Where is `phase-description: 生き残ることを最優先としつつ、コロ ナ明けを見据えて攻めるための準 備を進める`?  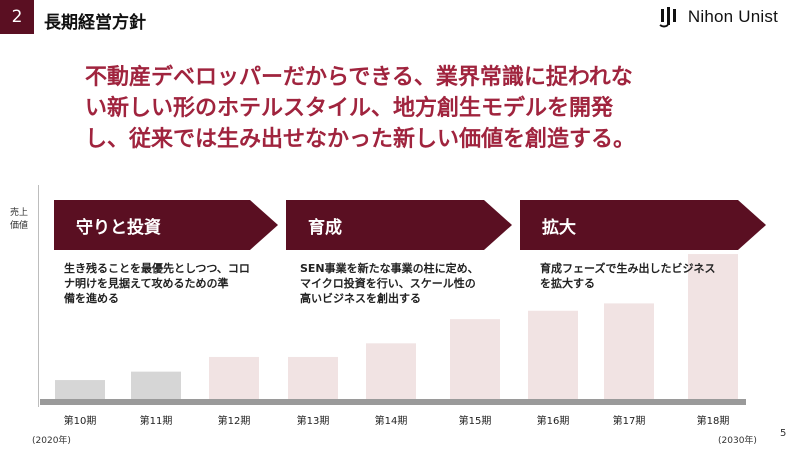 phase-description: 生き残ることを最優先としつつ、コロ ナ明けを見据えて攻めるための準 備を進める is located at coordinates (157, 283).